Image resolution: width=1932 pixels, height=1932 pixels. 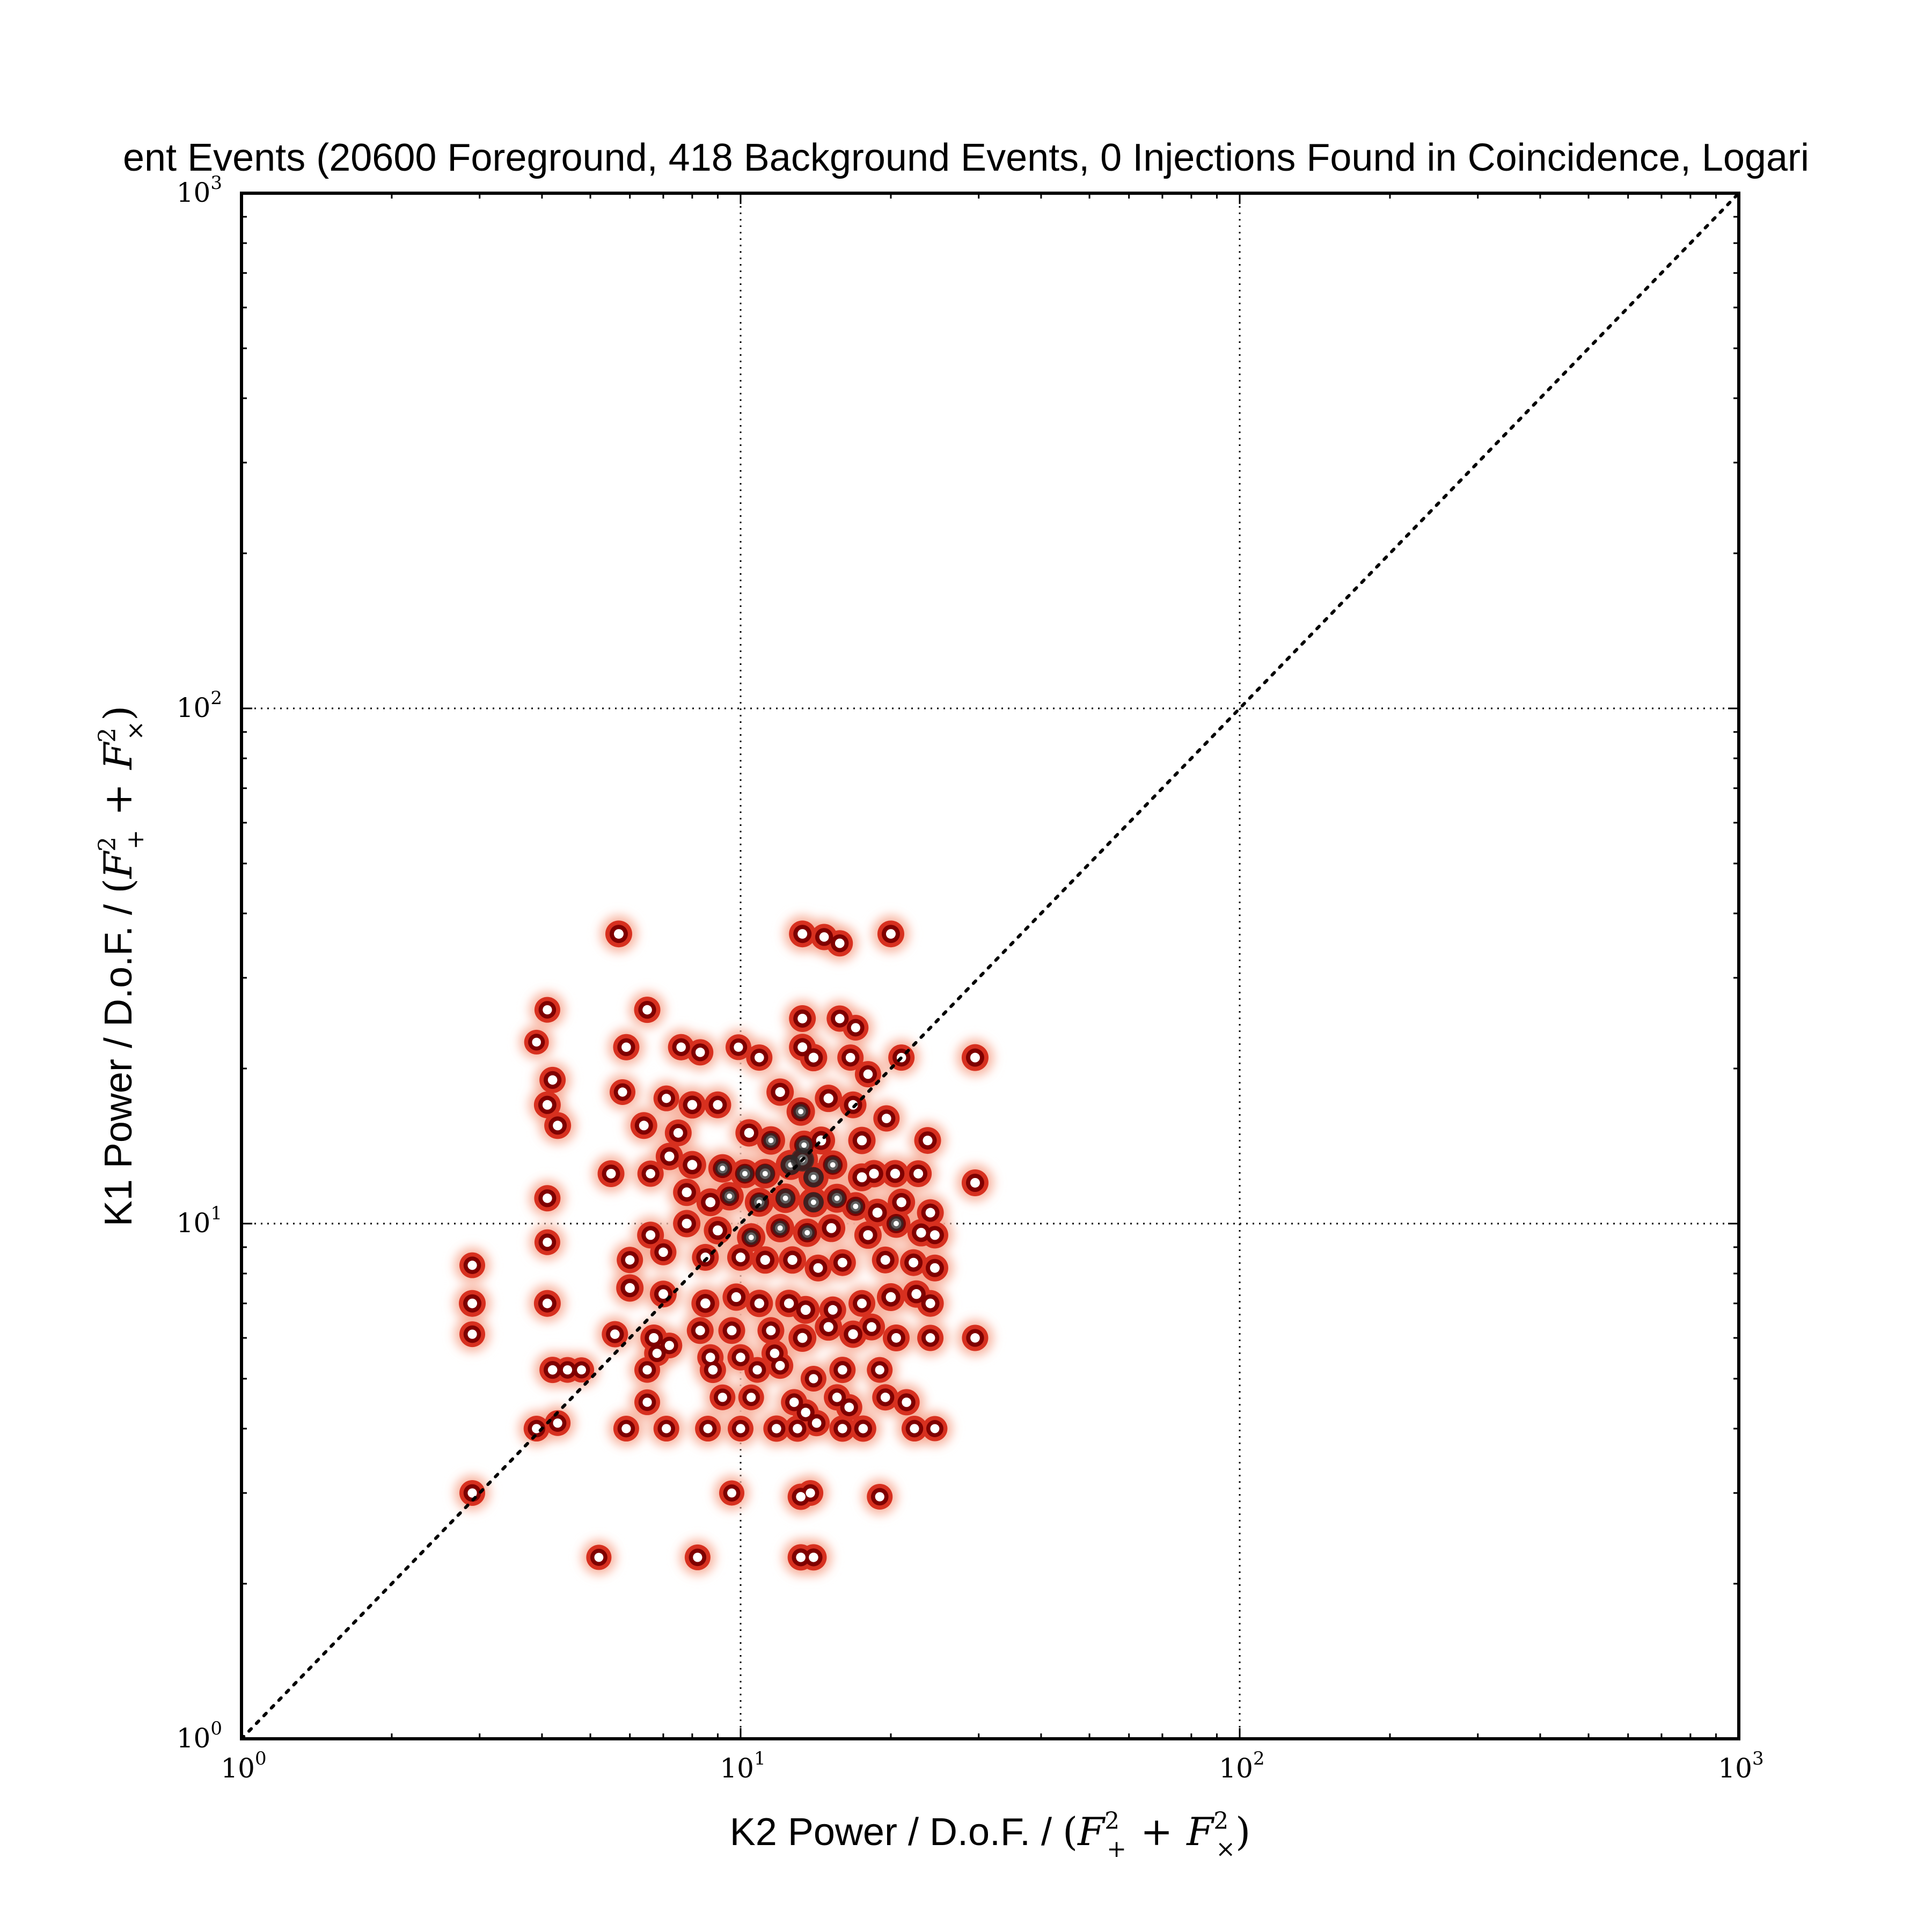 I want to click on x-tick-label: 10², so click(x=1241, y=1766).